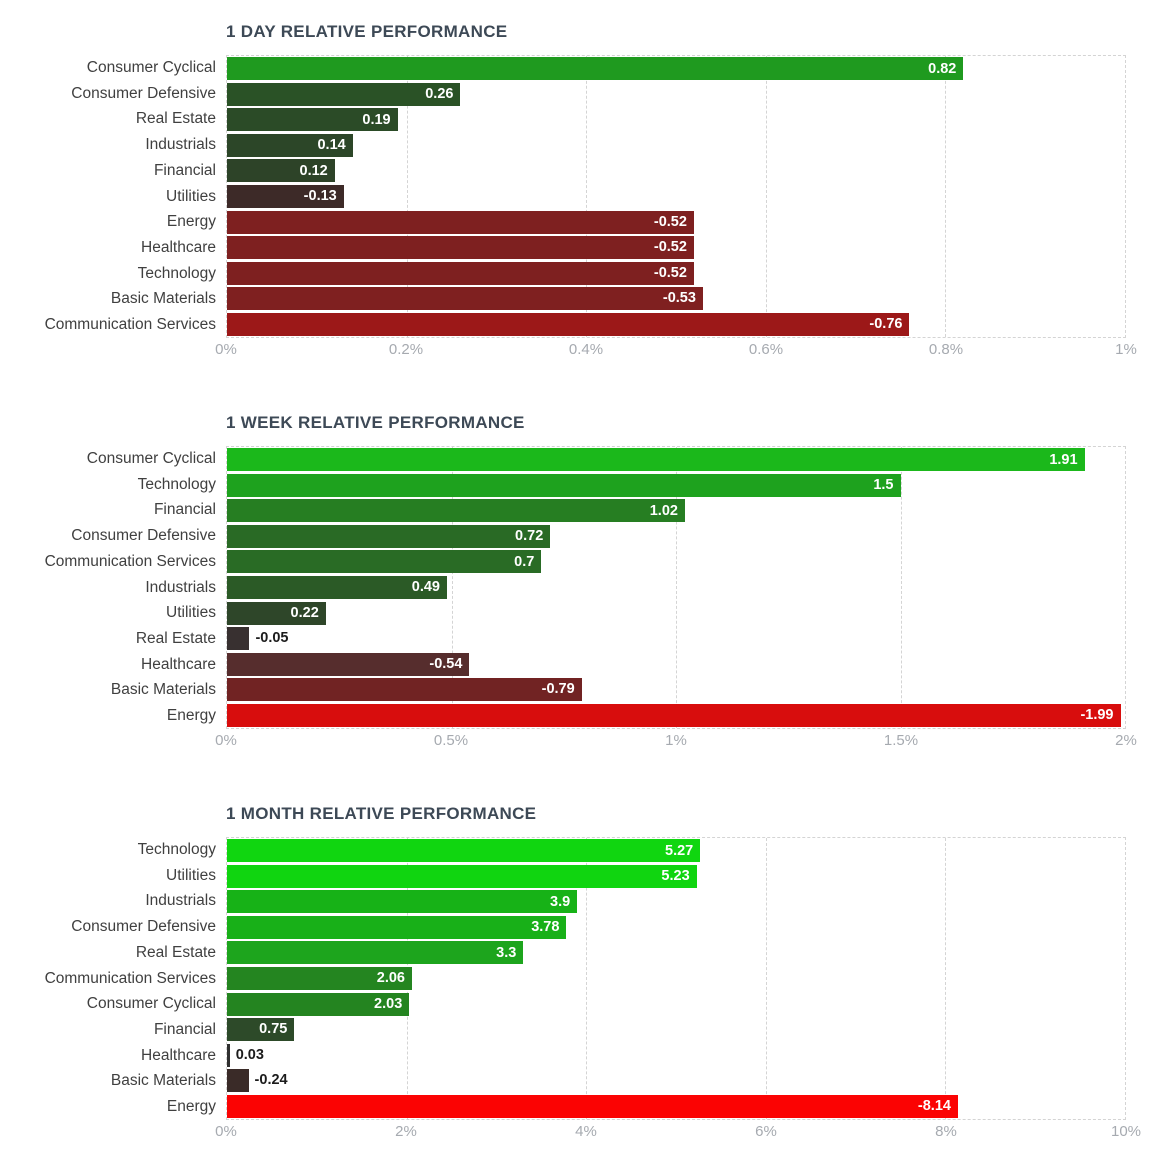 The width and height of the screenshot is (1149, 1158). I want to click on bar-row: -0.79, so click(676, 690).